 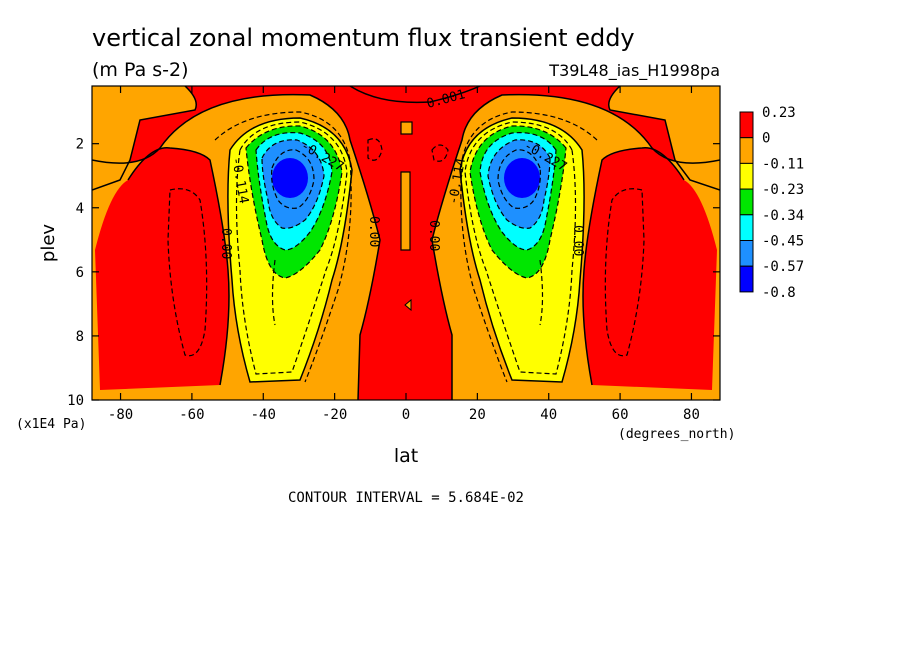 What do you see at coordinates (620, 415) in the screenshot?
I see `x-tick-label: 60` at bounding box center [620, 415].